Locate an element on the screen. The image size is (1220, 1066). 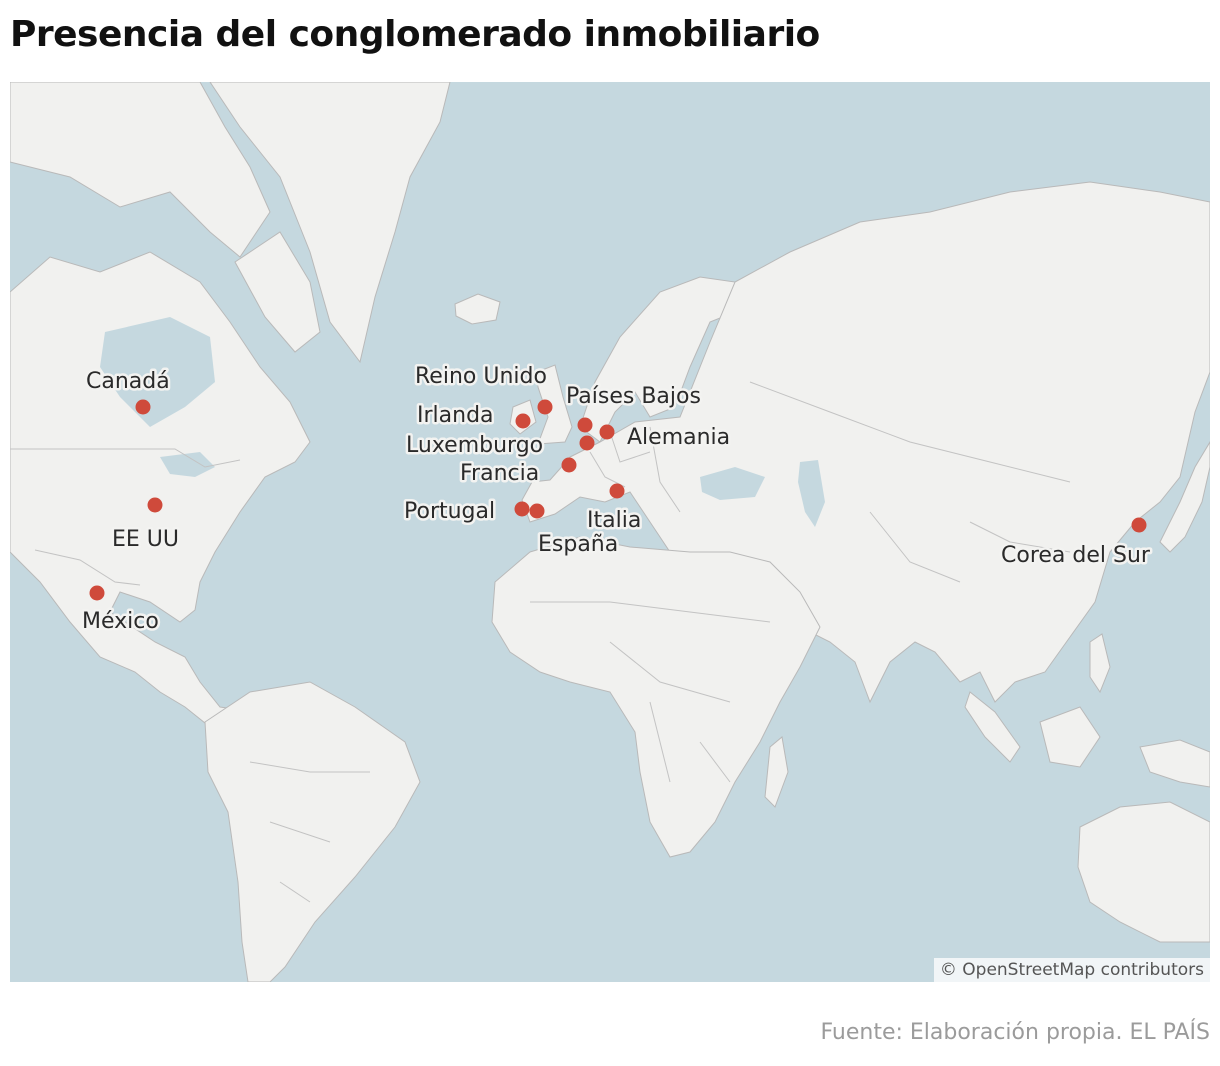
land-africa is located at coordinates (656, 697).